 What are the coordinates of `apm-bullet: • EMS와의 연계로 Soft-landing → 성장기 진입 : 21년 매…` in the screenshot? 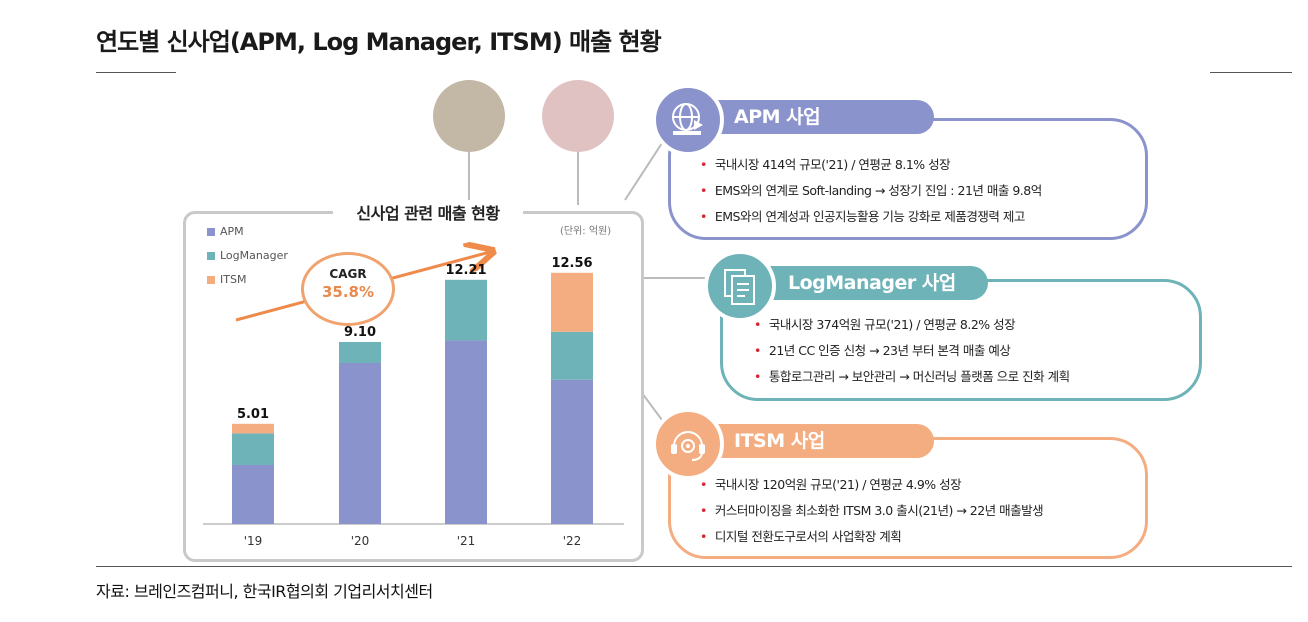 It's located at (871, 190).